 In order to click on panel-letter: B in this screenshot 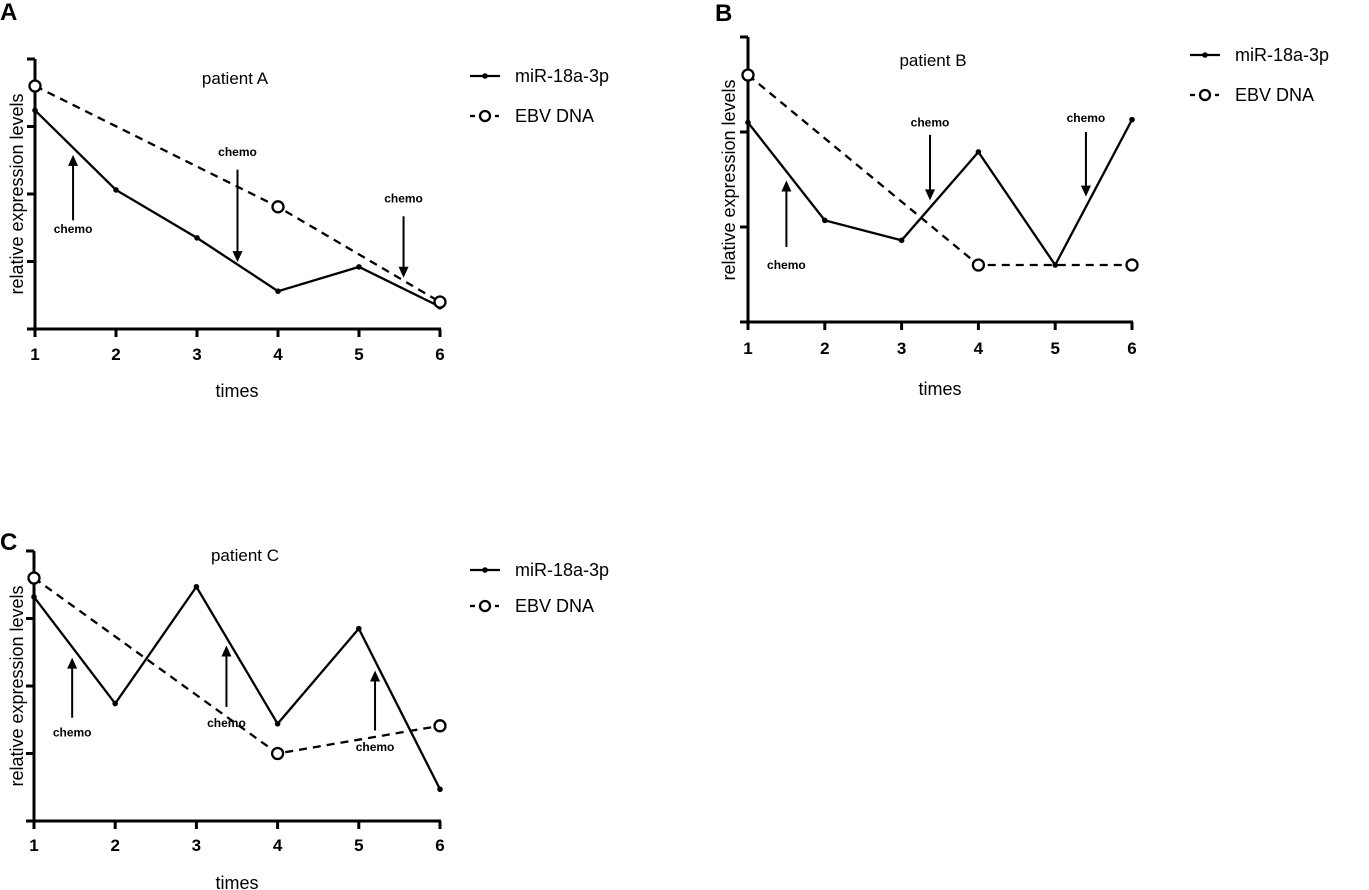, I will do `click(723, 13)`.